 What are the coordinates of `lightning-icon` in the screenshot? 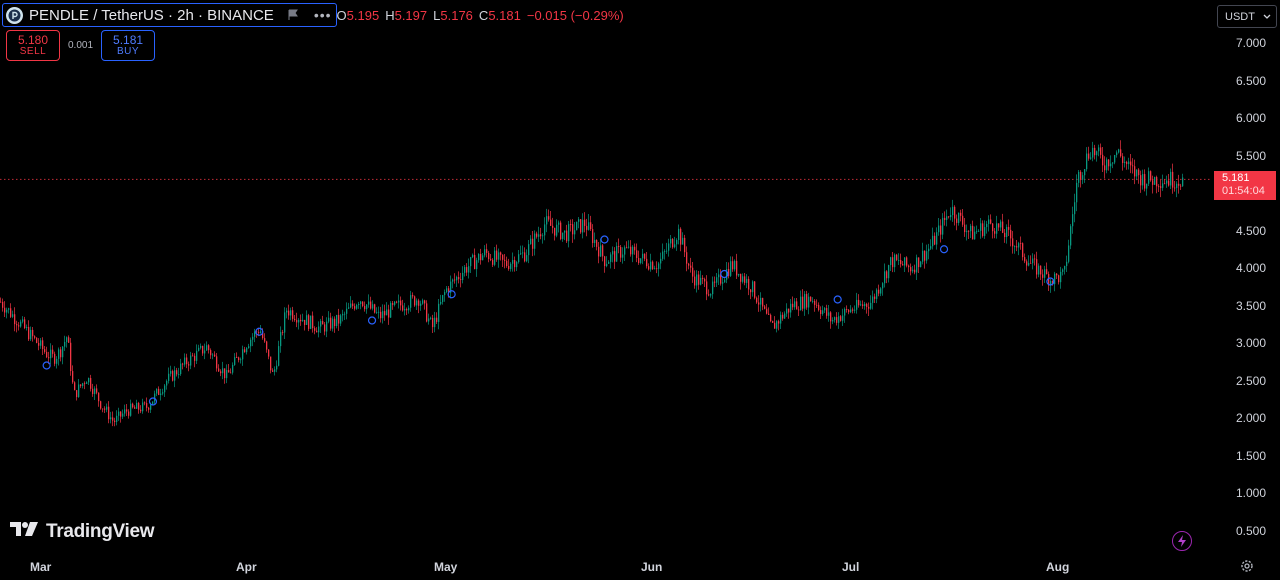 It's located at (1182, 541).